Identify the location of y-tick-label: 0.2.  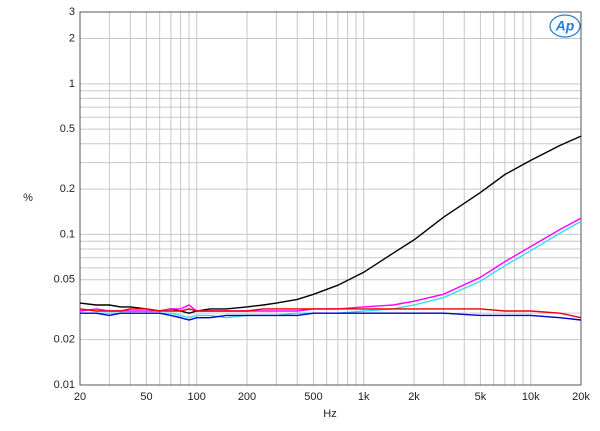
(67, 189).